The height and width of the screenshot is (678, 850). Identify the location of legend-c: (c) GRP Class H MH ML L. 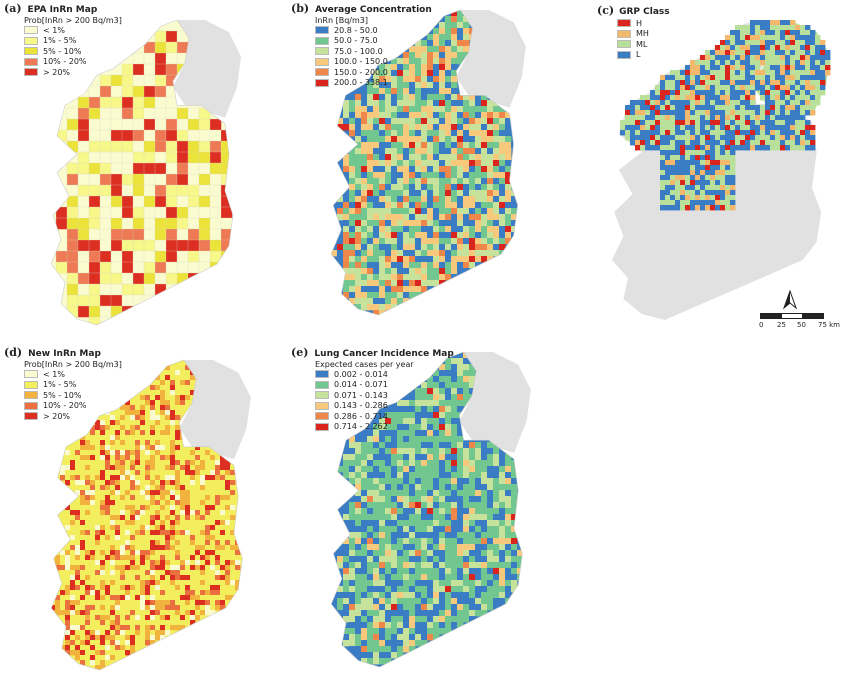
(633, 32).